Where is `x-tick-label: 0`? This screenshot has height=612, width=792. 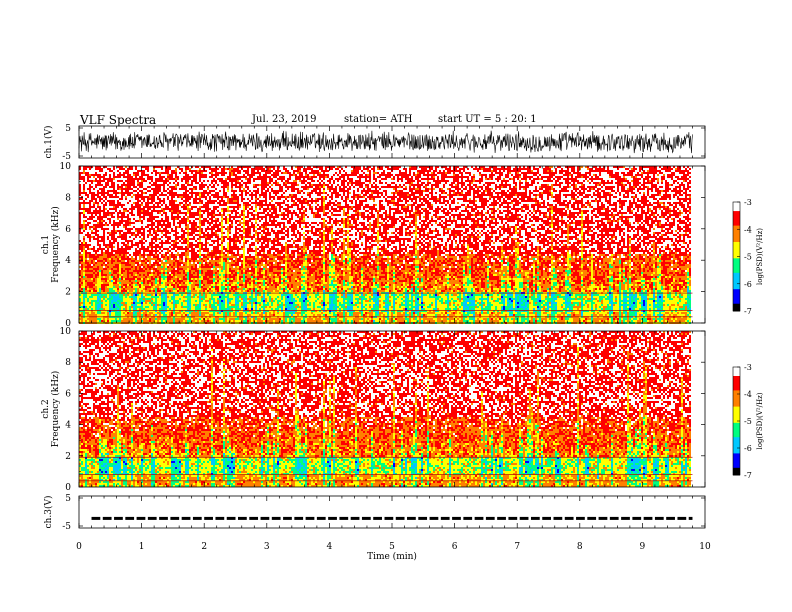 x-tick-label: 0 is located at coordinates (79, 547).